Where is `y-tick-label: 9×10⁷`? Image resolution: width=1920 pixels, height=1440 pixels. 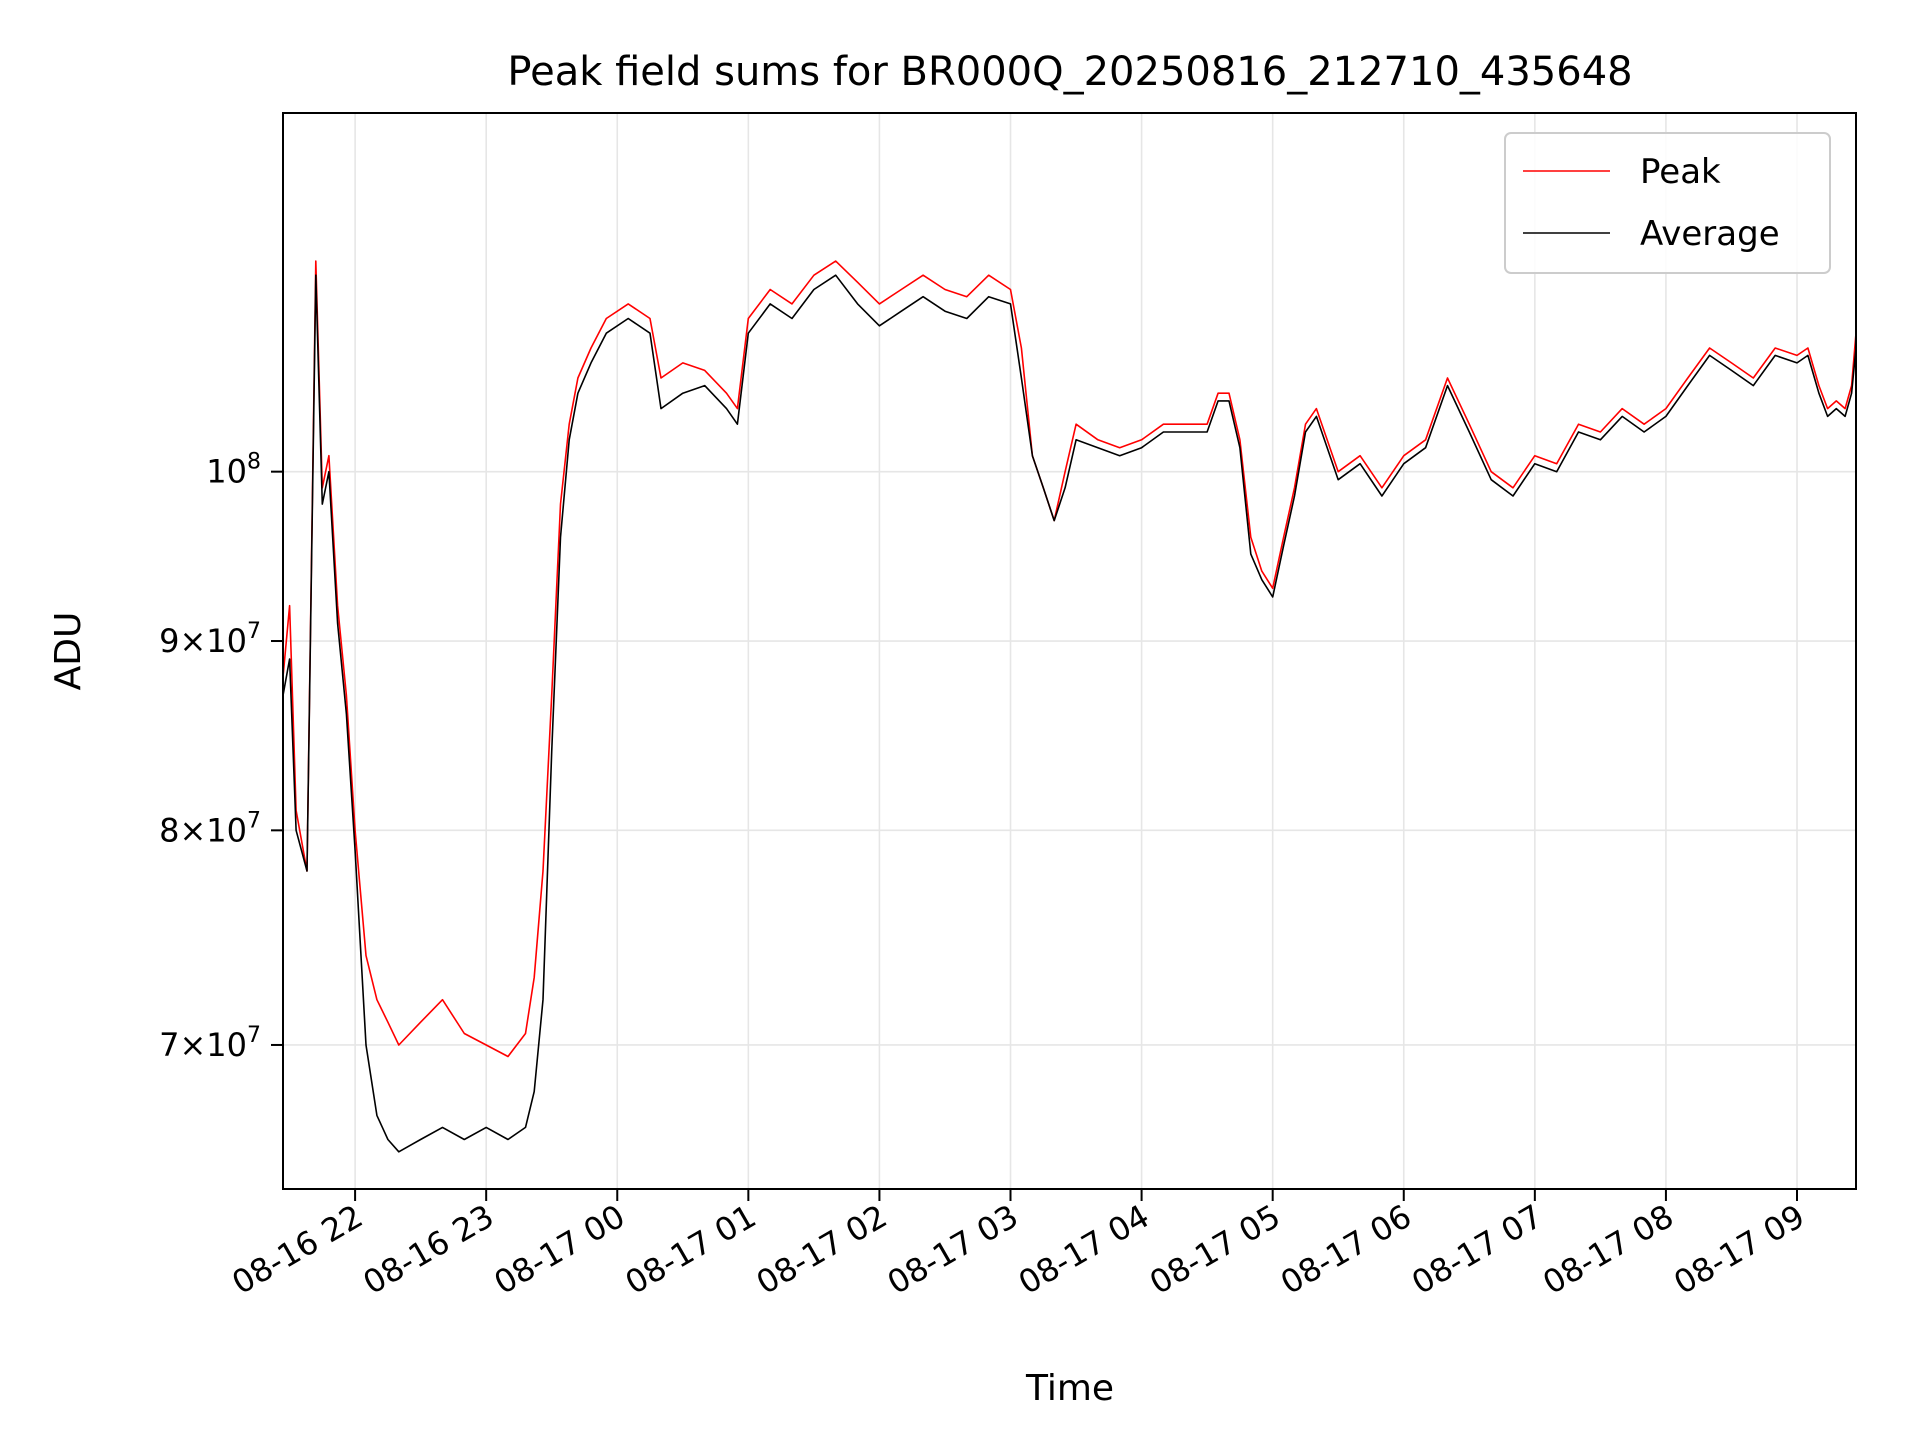
y-tick-label: 9×10⁷ is located at coordinates (210, 639).